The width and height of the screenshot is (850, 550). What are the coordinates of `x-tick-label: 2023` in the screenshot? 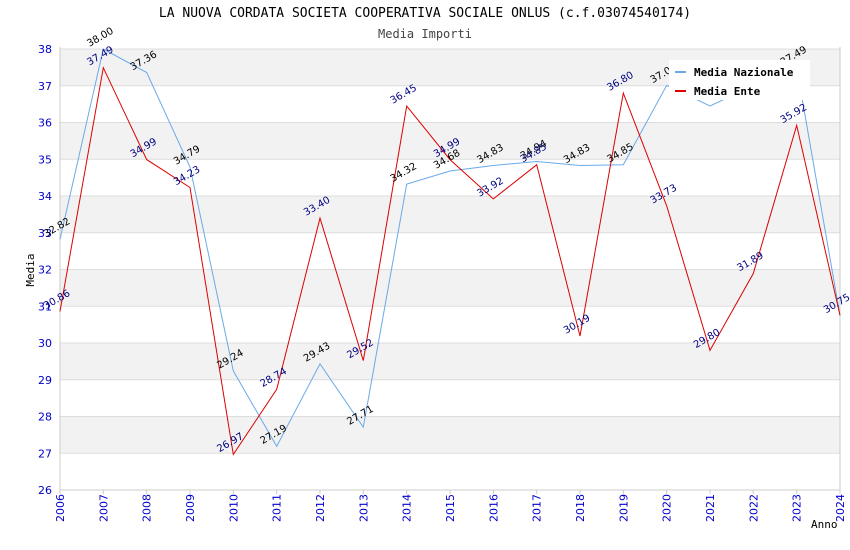 It's located at (797, 508).